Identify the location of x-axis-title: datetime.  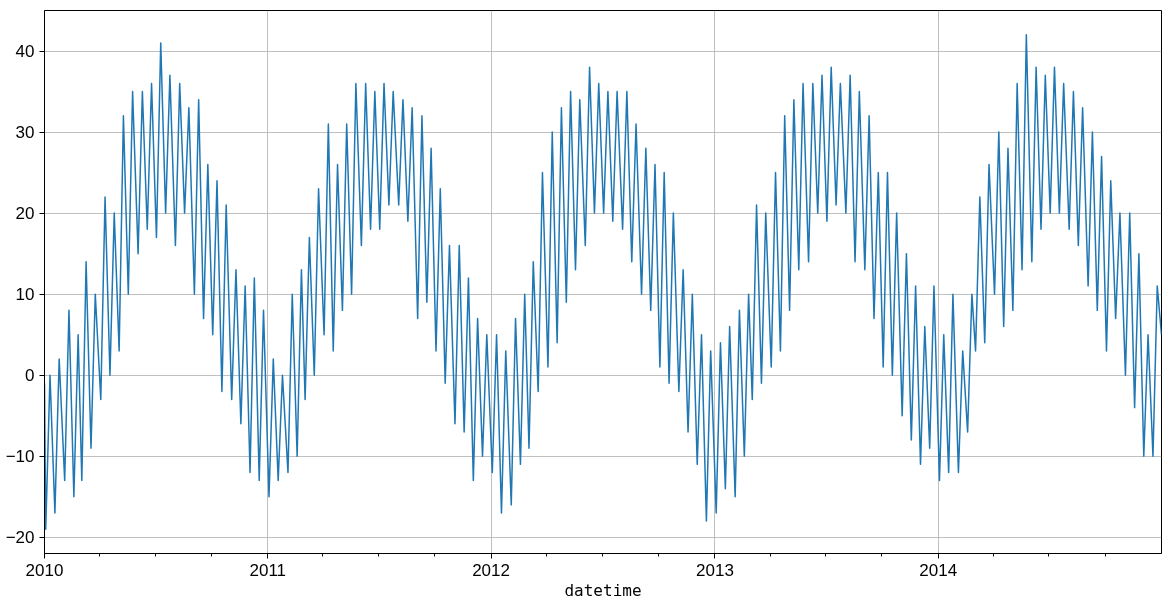
(603, 590).